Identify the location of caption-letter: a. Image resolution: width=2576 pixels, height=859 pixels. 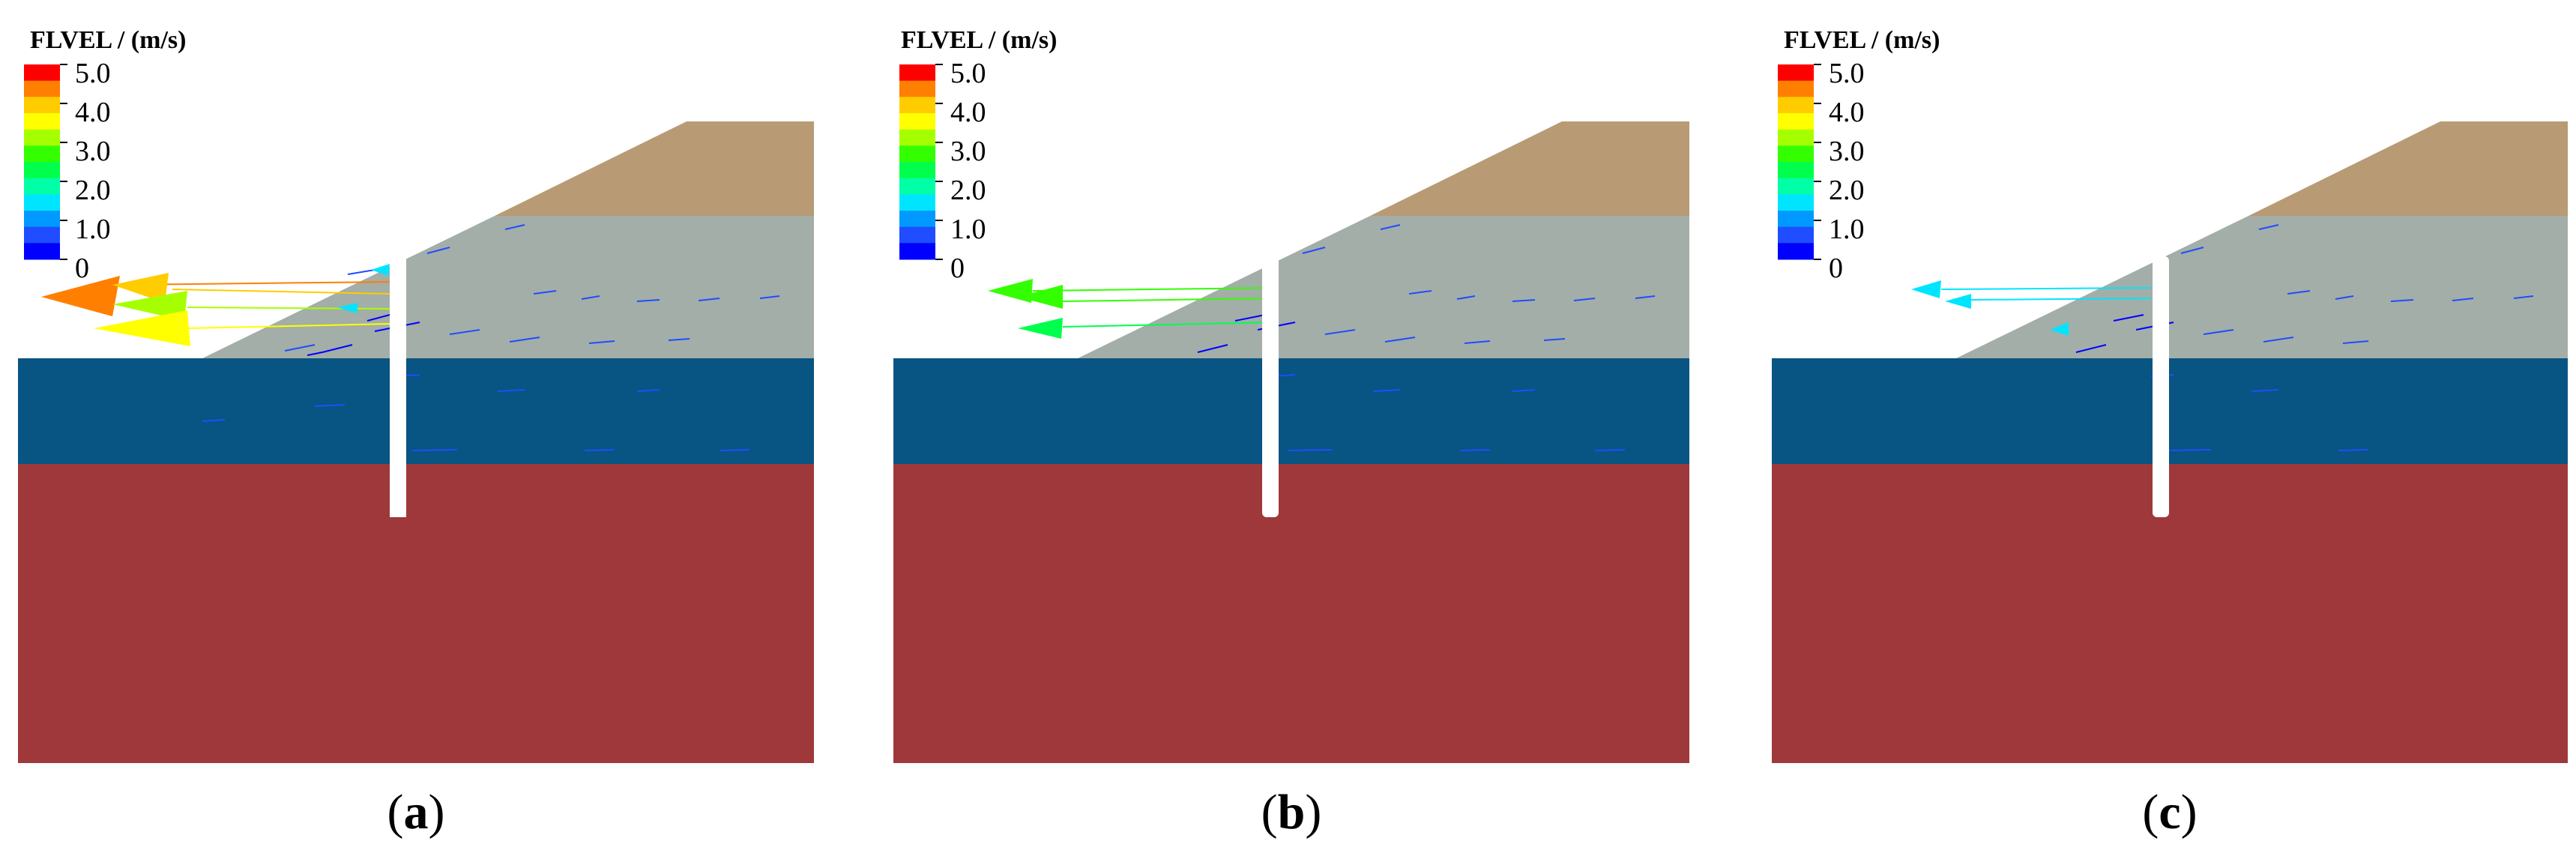
(417, 812).